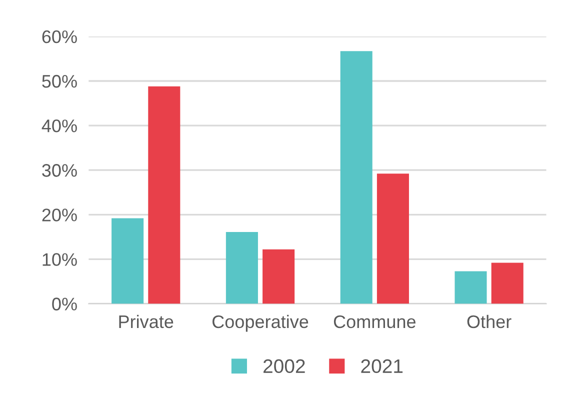  I want to click on y-tick-label: 20%, so click(59, 215).